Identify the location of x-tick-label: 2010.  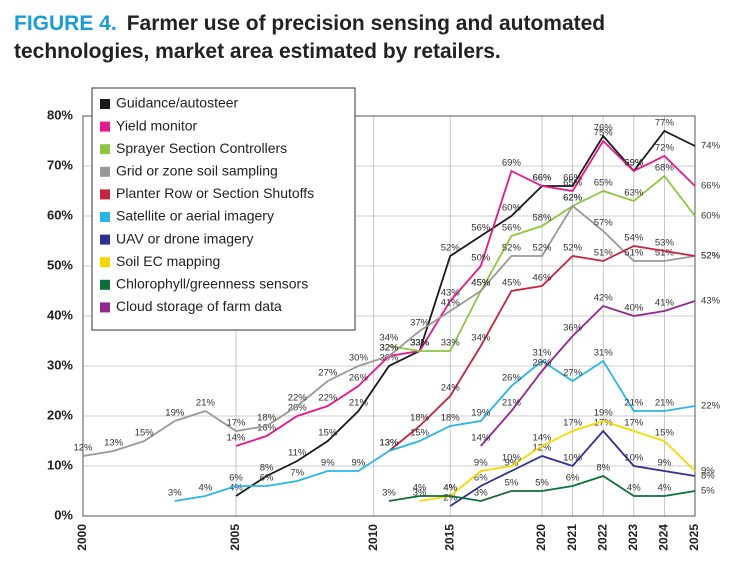
(373, 537).